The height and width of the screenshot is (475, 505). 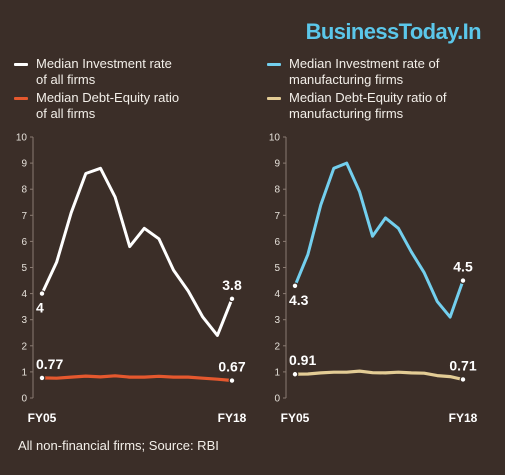 What do you see at coordinates (393, 31) in the screenshot?
I see `brand-logo: BusinessToday.In` at bounding box center [393, 31].